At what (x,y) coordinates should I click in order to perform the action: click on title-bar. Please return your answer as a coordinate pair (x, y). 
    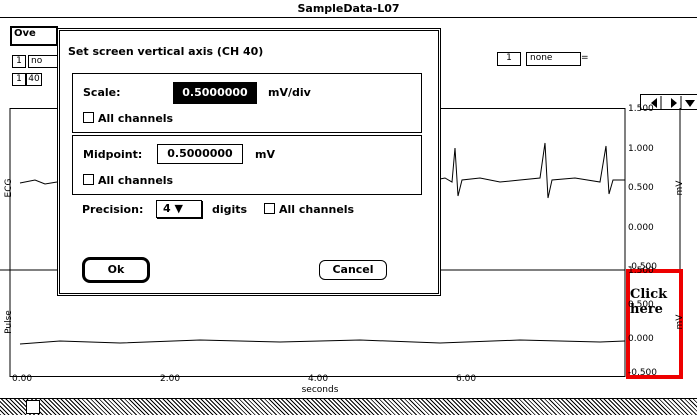
    Looking at the image, I should click on (348, 9).